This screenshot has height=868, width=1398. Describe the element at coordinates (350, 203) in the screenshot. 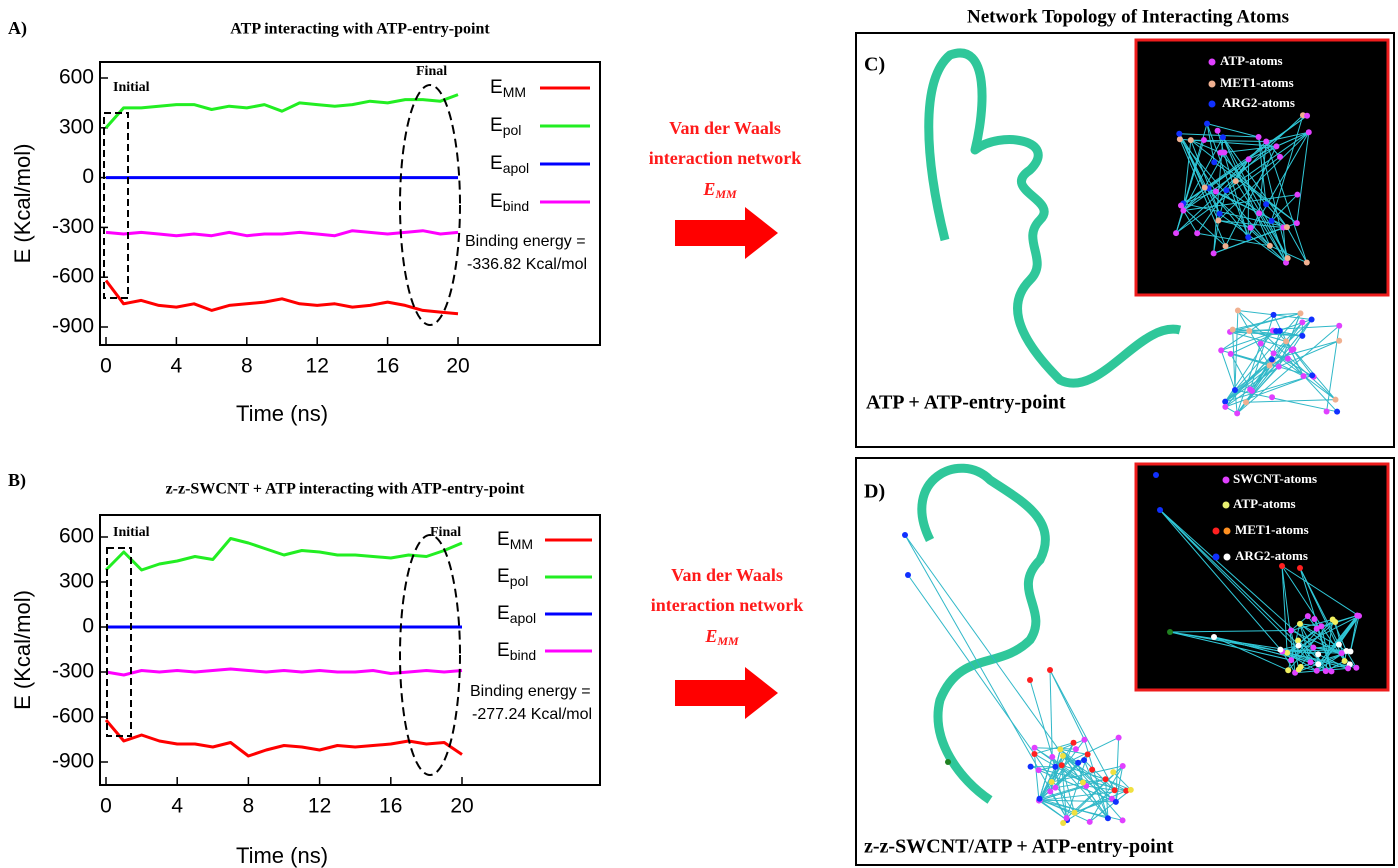

I see `plot-frame` at that location.